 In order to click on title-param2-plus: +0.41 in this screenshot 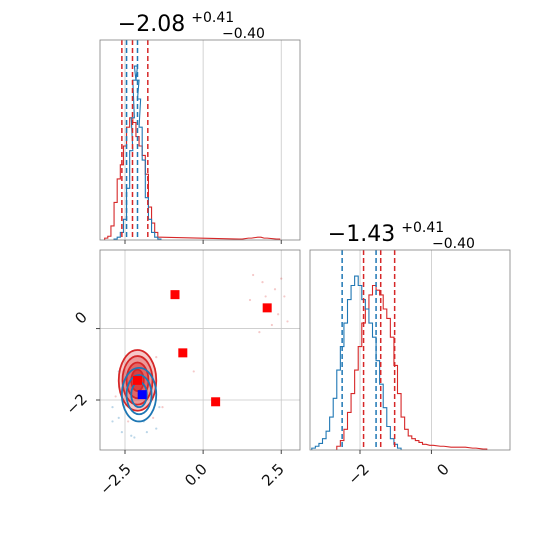, I will do `click(422, 228)`.